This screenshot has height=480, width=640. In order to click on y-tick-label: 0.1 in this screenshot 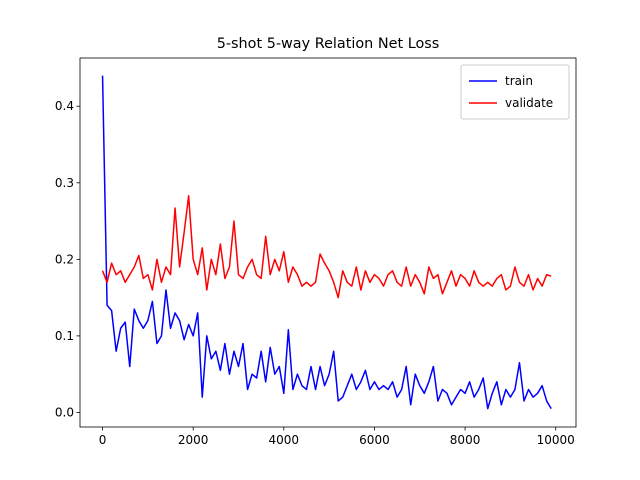, I will do `click(64, 336)`.